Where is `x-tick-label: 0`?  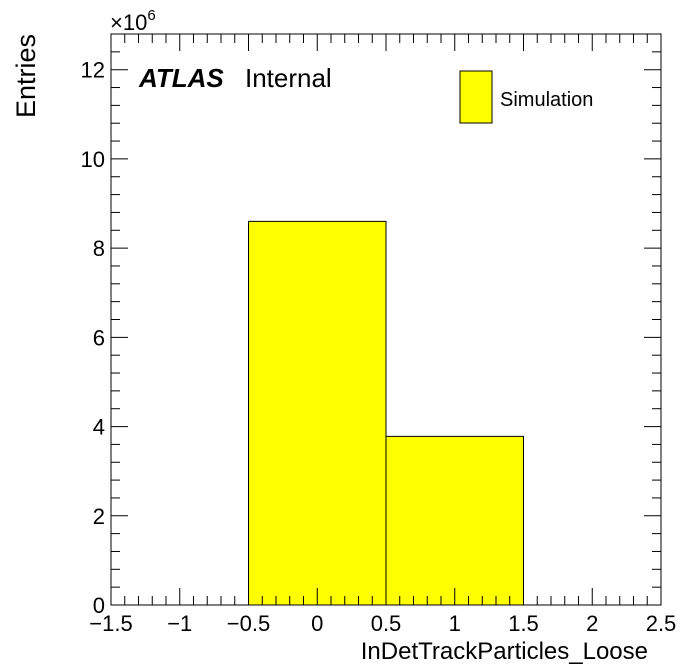 x-tick-label: 0 is located at coordinates (317, 623).